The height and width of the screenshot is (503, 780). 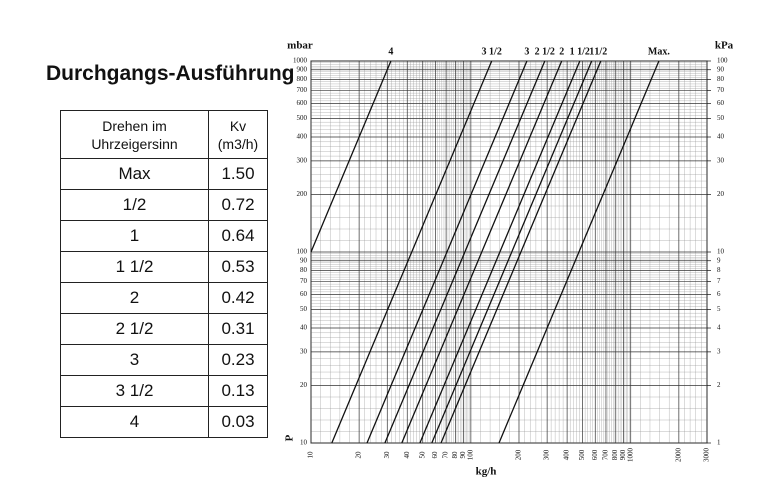 I want to click on x-tick-label: 700, so click(x=606, y=454).